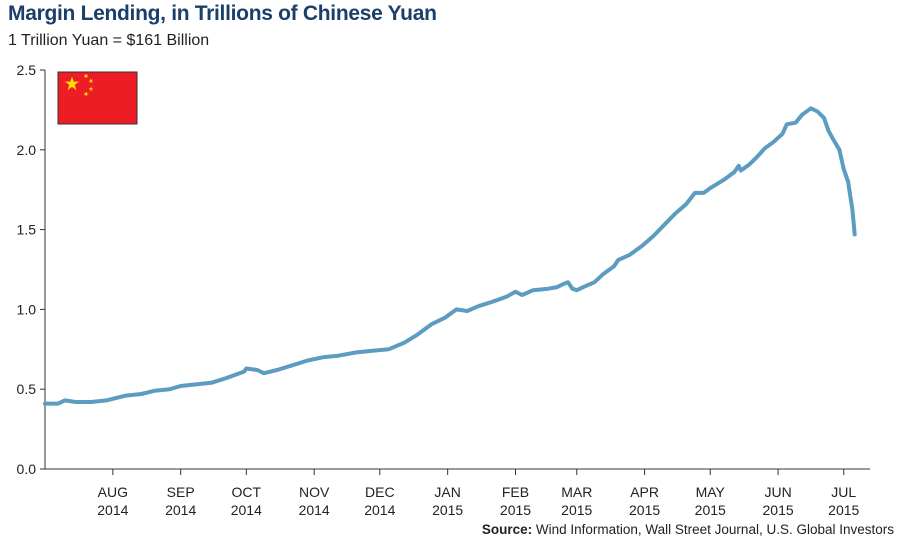  What do you see at coordinates (247, 492) in the screenshot?
I see `x-tick-label-month: OCT` at bounding box center [247, 492].